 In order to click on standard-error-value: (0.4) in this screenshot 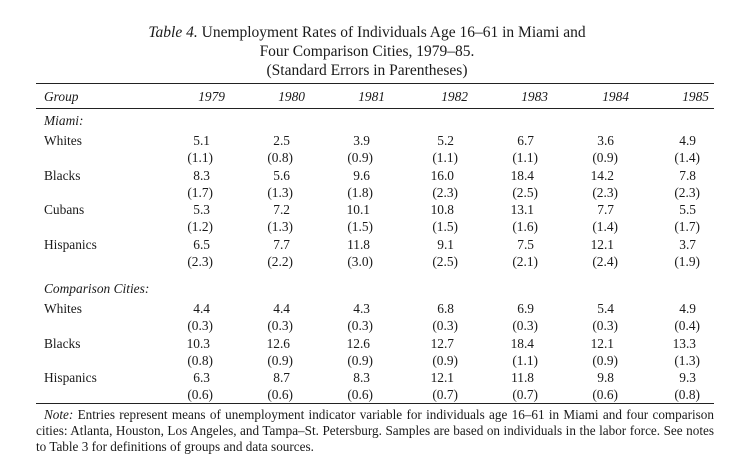, I will do `click(687, 325)`.